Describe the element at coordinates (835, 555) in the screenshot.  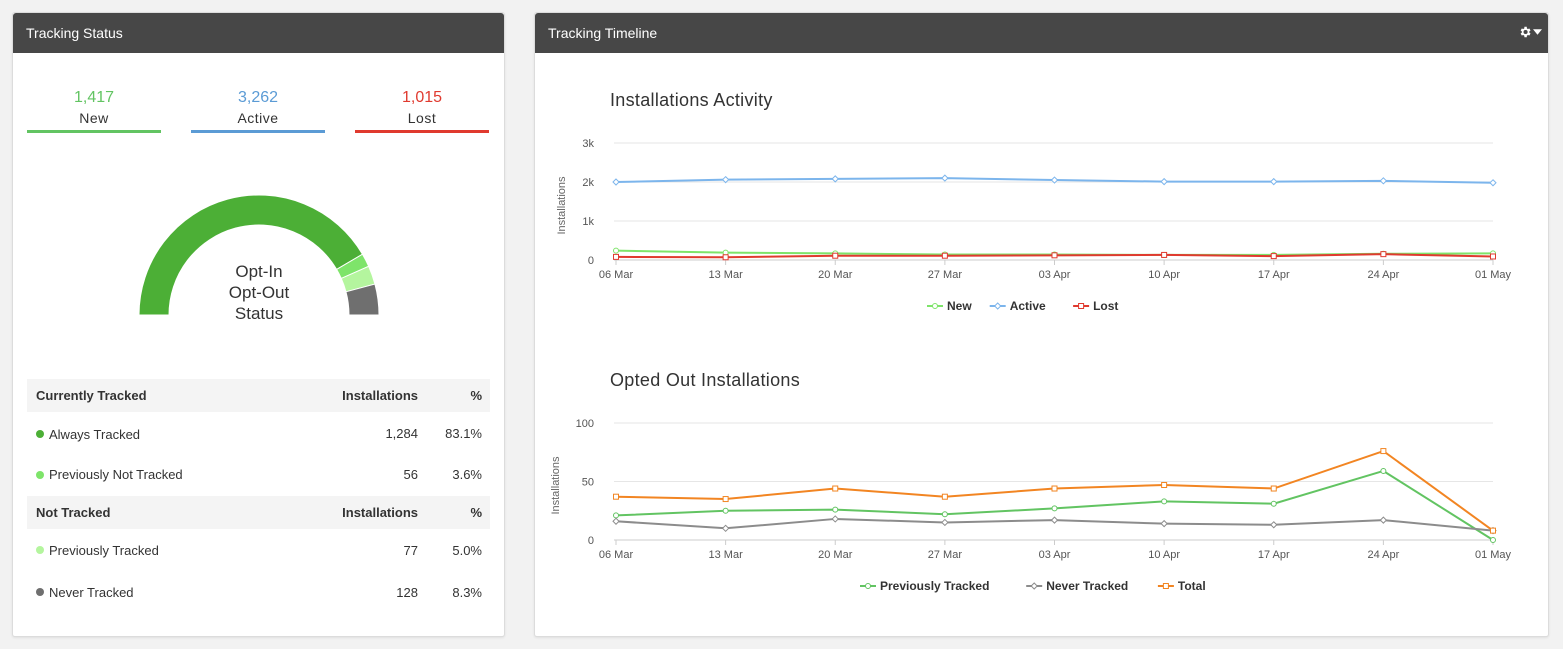
I see `x-tick-label: 20 Mar` at that location.